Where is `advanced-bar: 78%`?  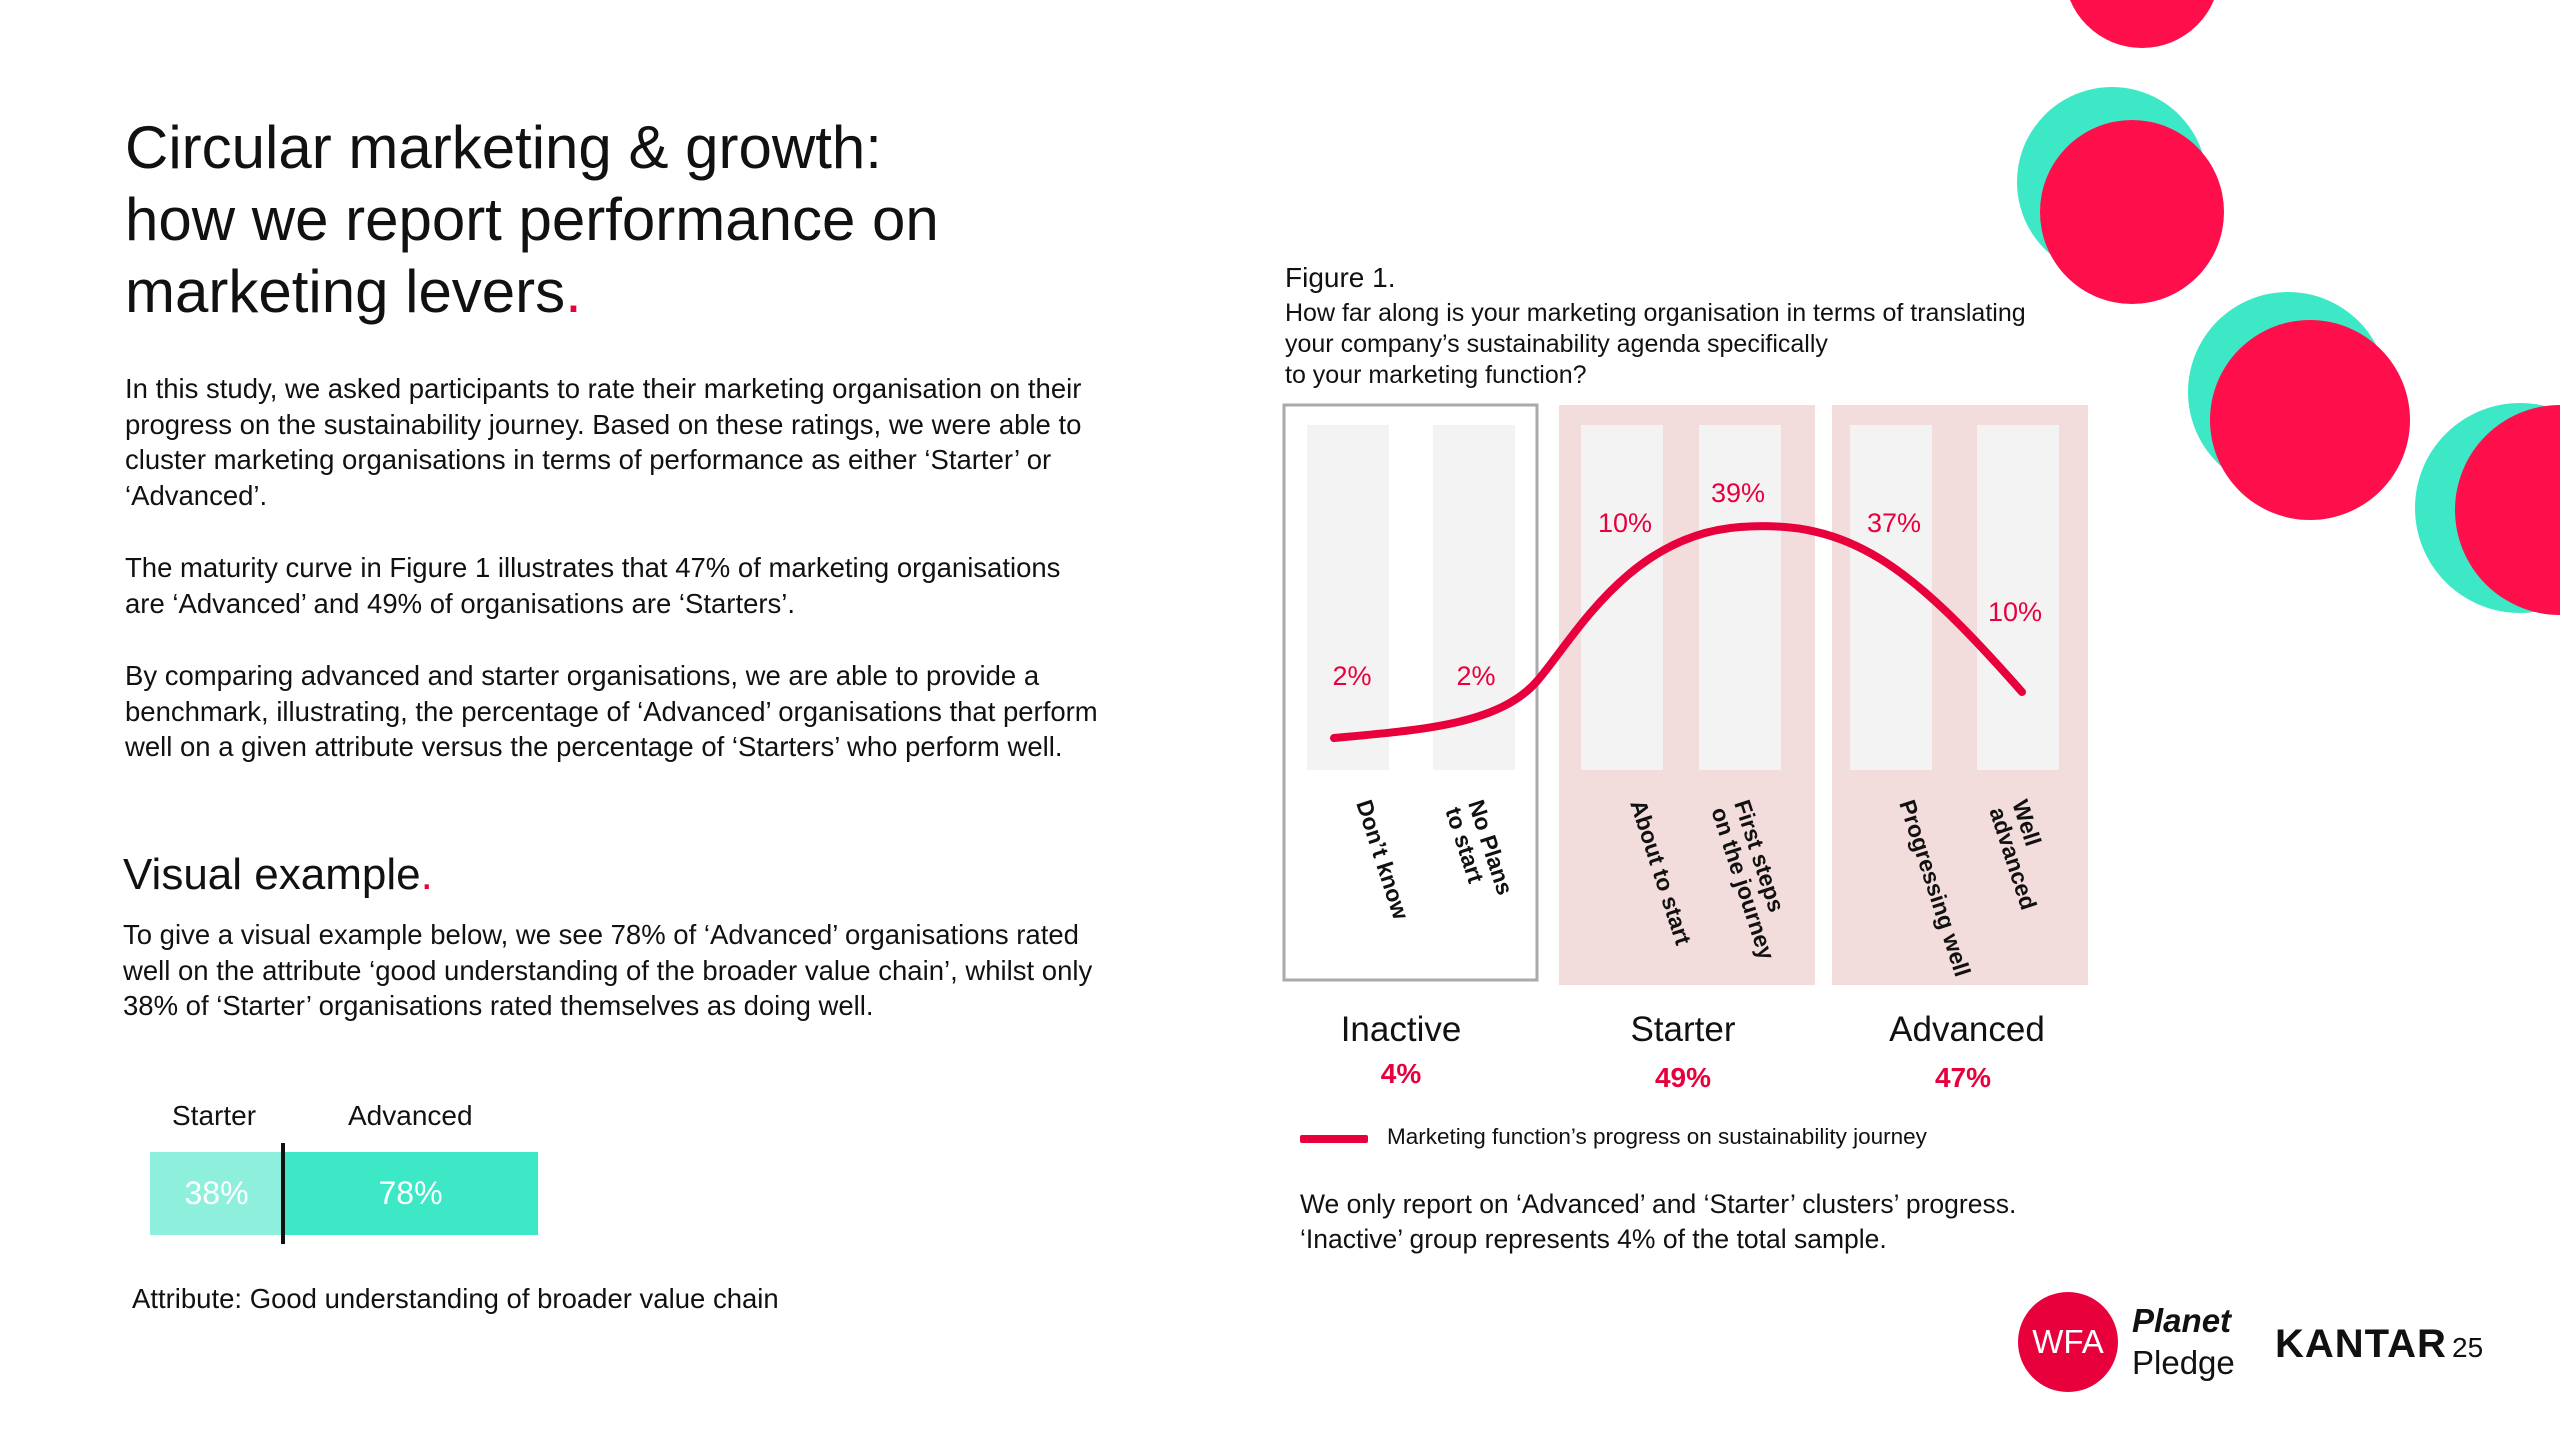
advanced-bar: 78% is located at coordinates (410, 1193).